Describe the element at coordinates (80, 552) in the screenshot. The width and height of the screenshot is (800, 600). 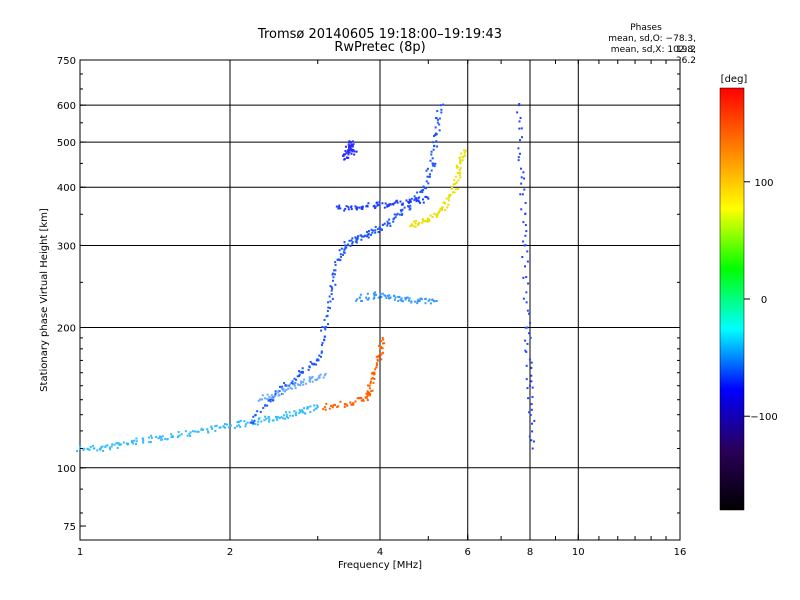
I see `x-tick-label: 1` at that location.